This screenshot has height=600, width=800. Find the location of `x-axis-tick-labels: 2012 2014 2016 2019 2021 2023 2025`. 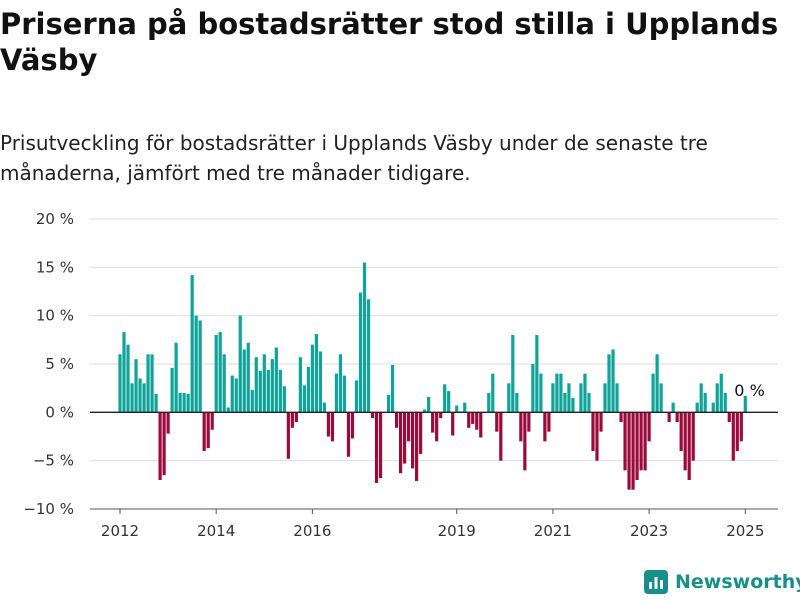

x-axis-tick-labels: 2012 2014 2016 2019 2021 2023 2025 is located at coordinates (432, 531).